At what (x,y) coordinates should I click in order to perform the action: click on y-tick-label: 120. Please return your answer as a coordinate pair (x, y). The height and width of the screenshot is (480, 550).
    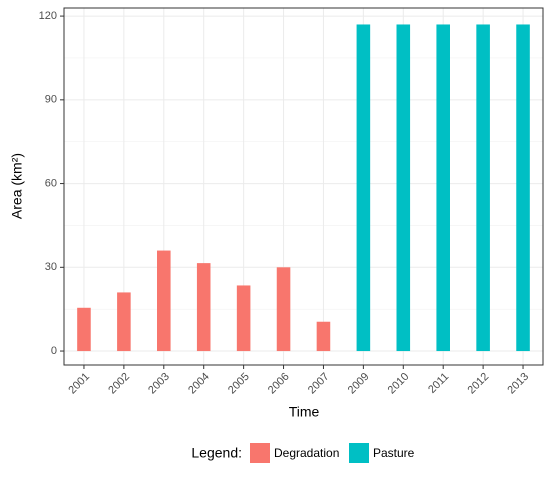
    Looking at the image, I should click on (48, 16).